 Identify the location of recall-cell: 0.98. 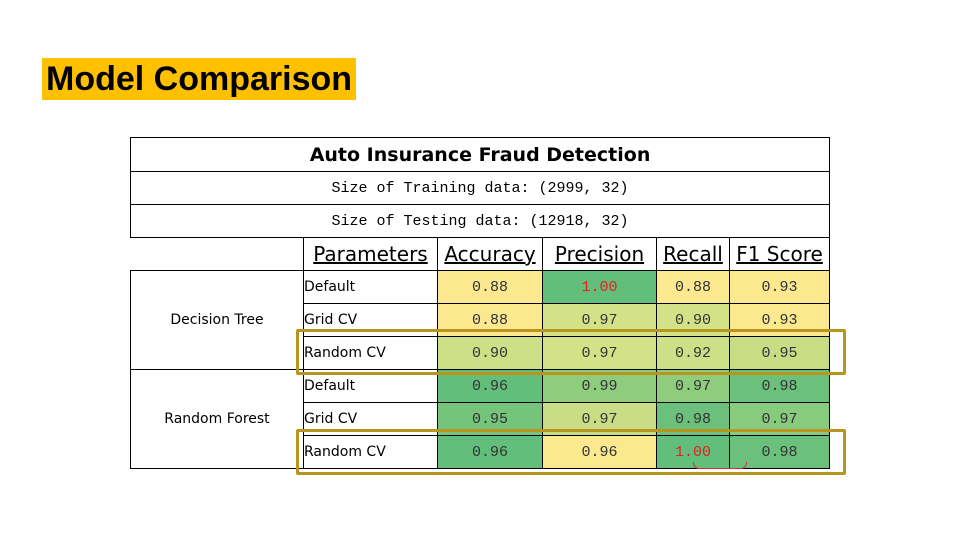
(693, 419).